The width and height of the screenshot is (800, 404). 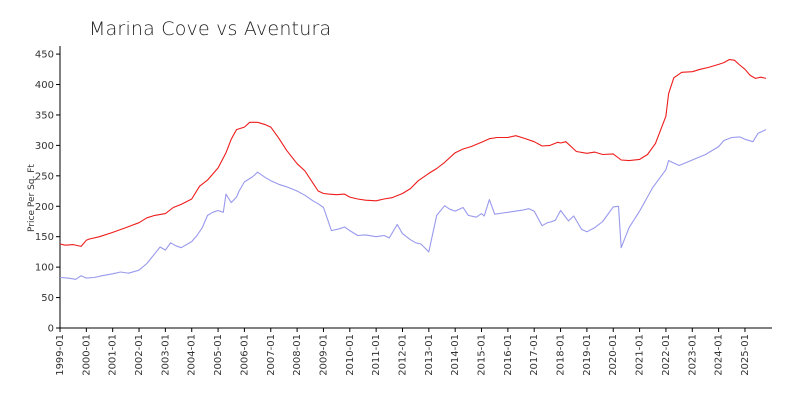 I want to click on x-tick-label: 1999-01, so click(x=60, y=355).